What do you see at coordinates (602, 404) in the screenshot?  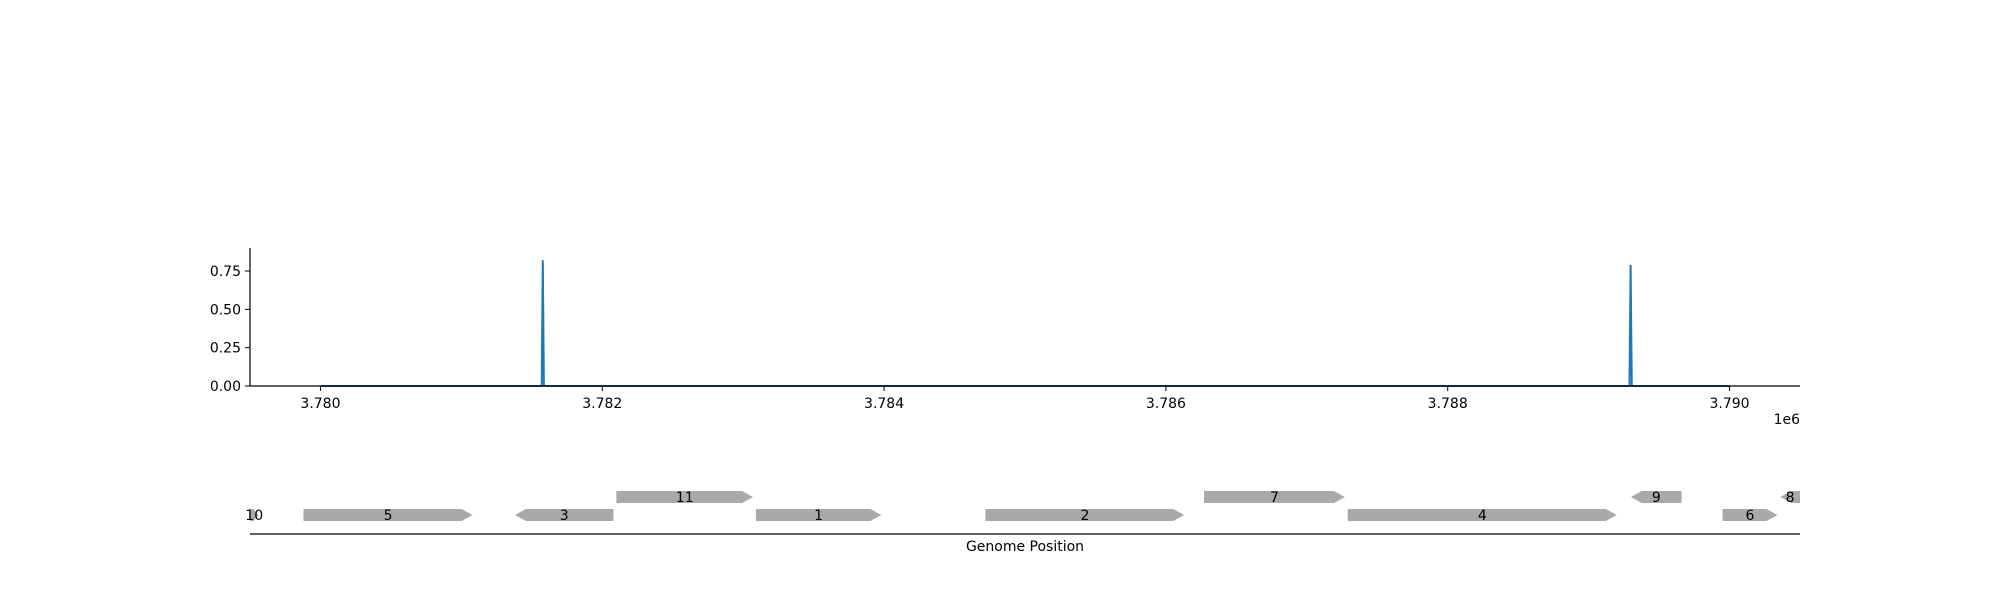 I see `x-tick-label: 3.782` at bounding box center [602, 404].